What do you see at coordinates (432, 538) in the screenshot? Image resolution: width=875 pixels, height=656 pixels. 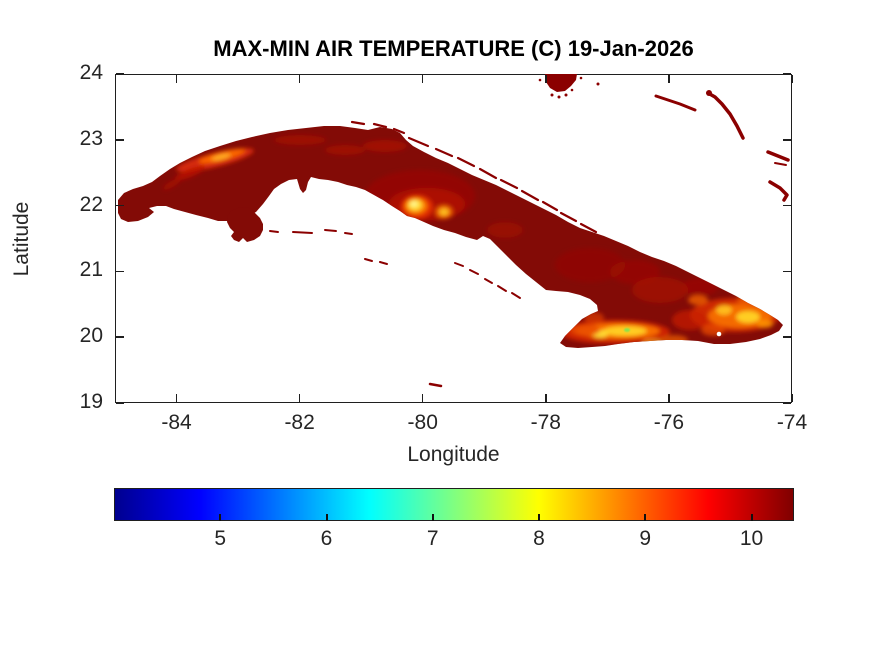 I see `colorbar-tick-label: 7` at bounding box center [432, 538].